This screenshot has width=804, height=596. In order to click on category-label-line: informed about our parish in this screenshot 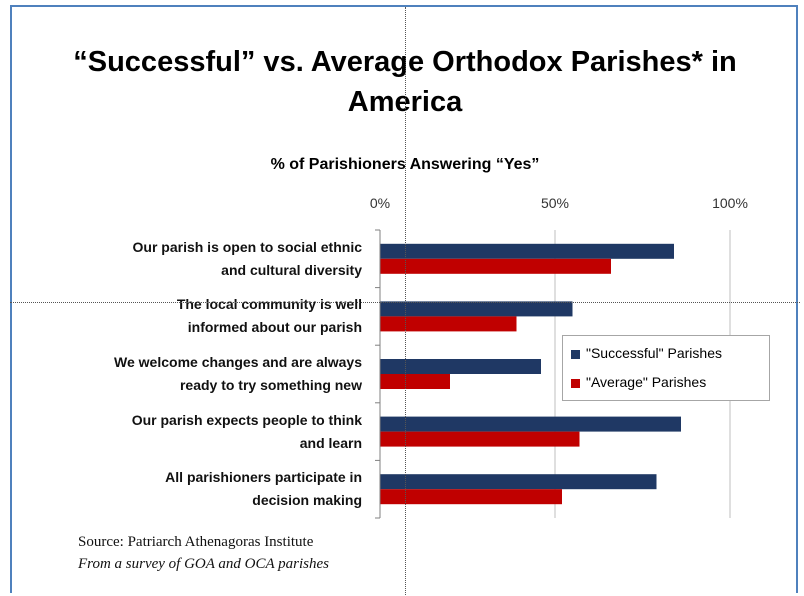, I will do `click(274, 327)`.